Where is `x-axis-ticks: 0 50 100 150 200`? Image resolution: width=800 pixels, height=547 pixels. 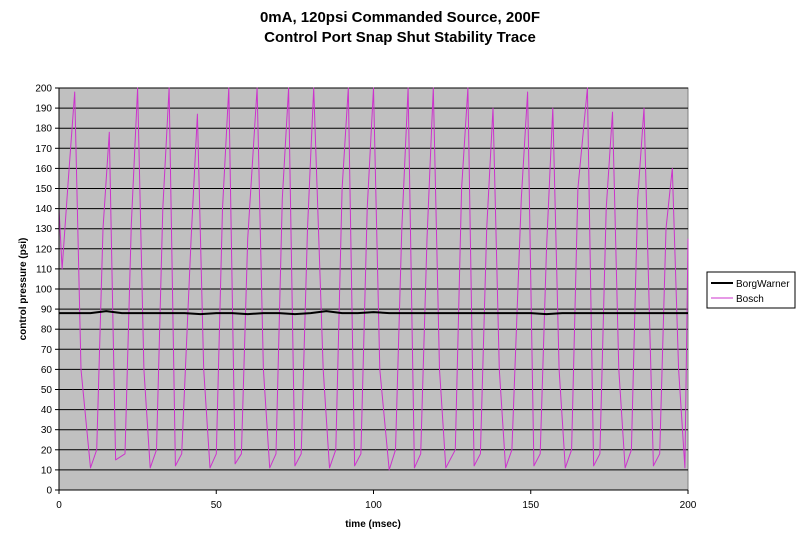
x-axis-ticks: 0 50 100 150 200 is located at coordinates (376, 500).